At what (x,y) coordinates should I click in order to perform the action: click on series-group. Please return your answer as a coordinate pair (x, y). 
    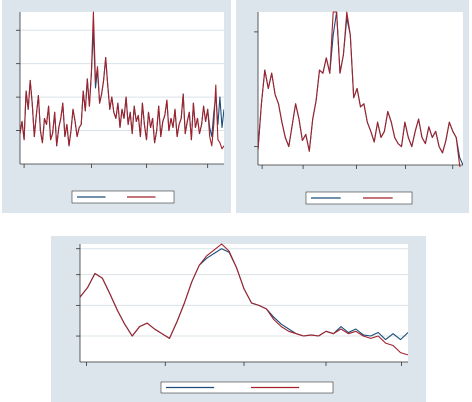
    Looking at the image, I should click on (122, 80).